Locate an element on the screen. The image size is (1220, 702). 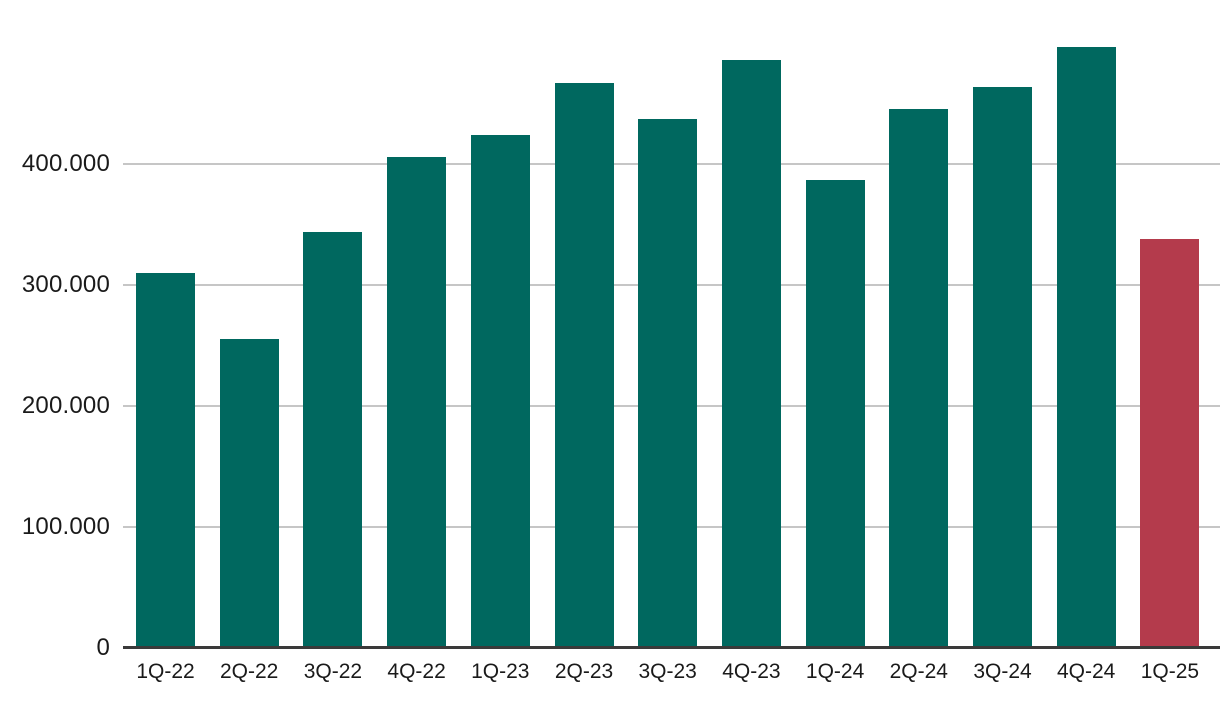
y-axis-tick-label: 200.000 is located at coordinates (65, 405).